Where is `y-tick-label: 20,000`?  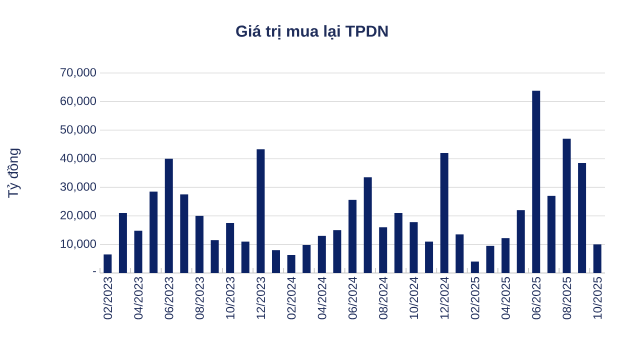 y-tick-label: 20,000 is located at coordinates (78, 215).